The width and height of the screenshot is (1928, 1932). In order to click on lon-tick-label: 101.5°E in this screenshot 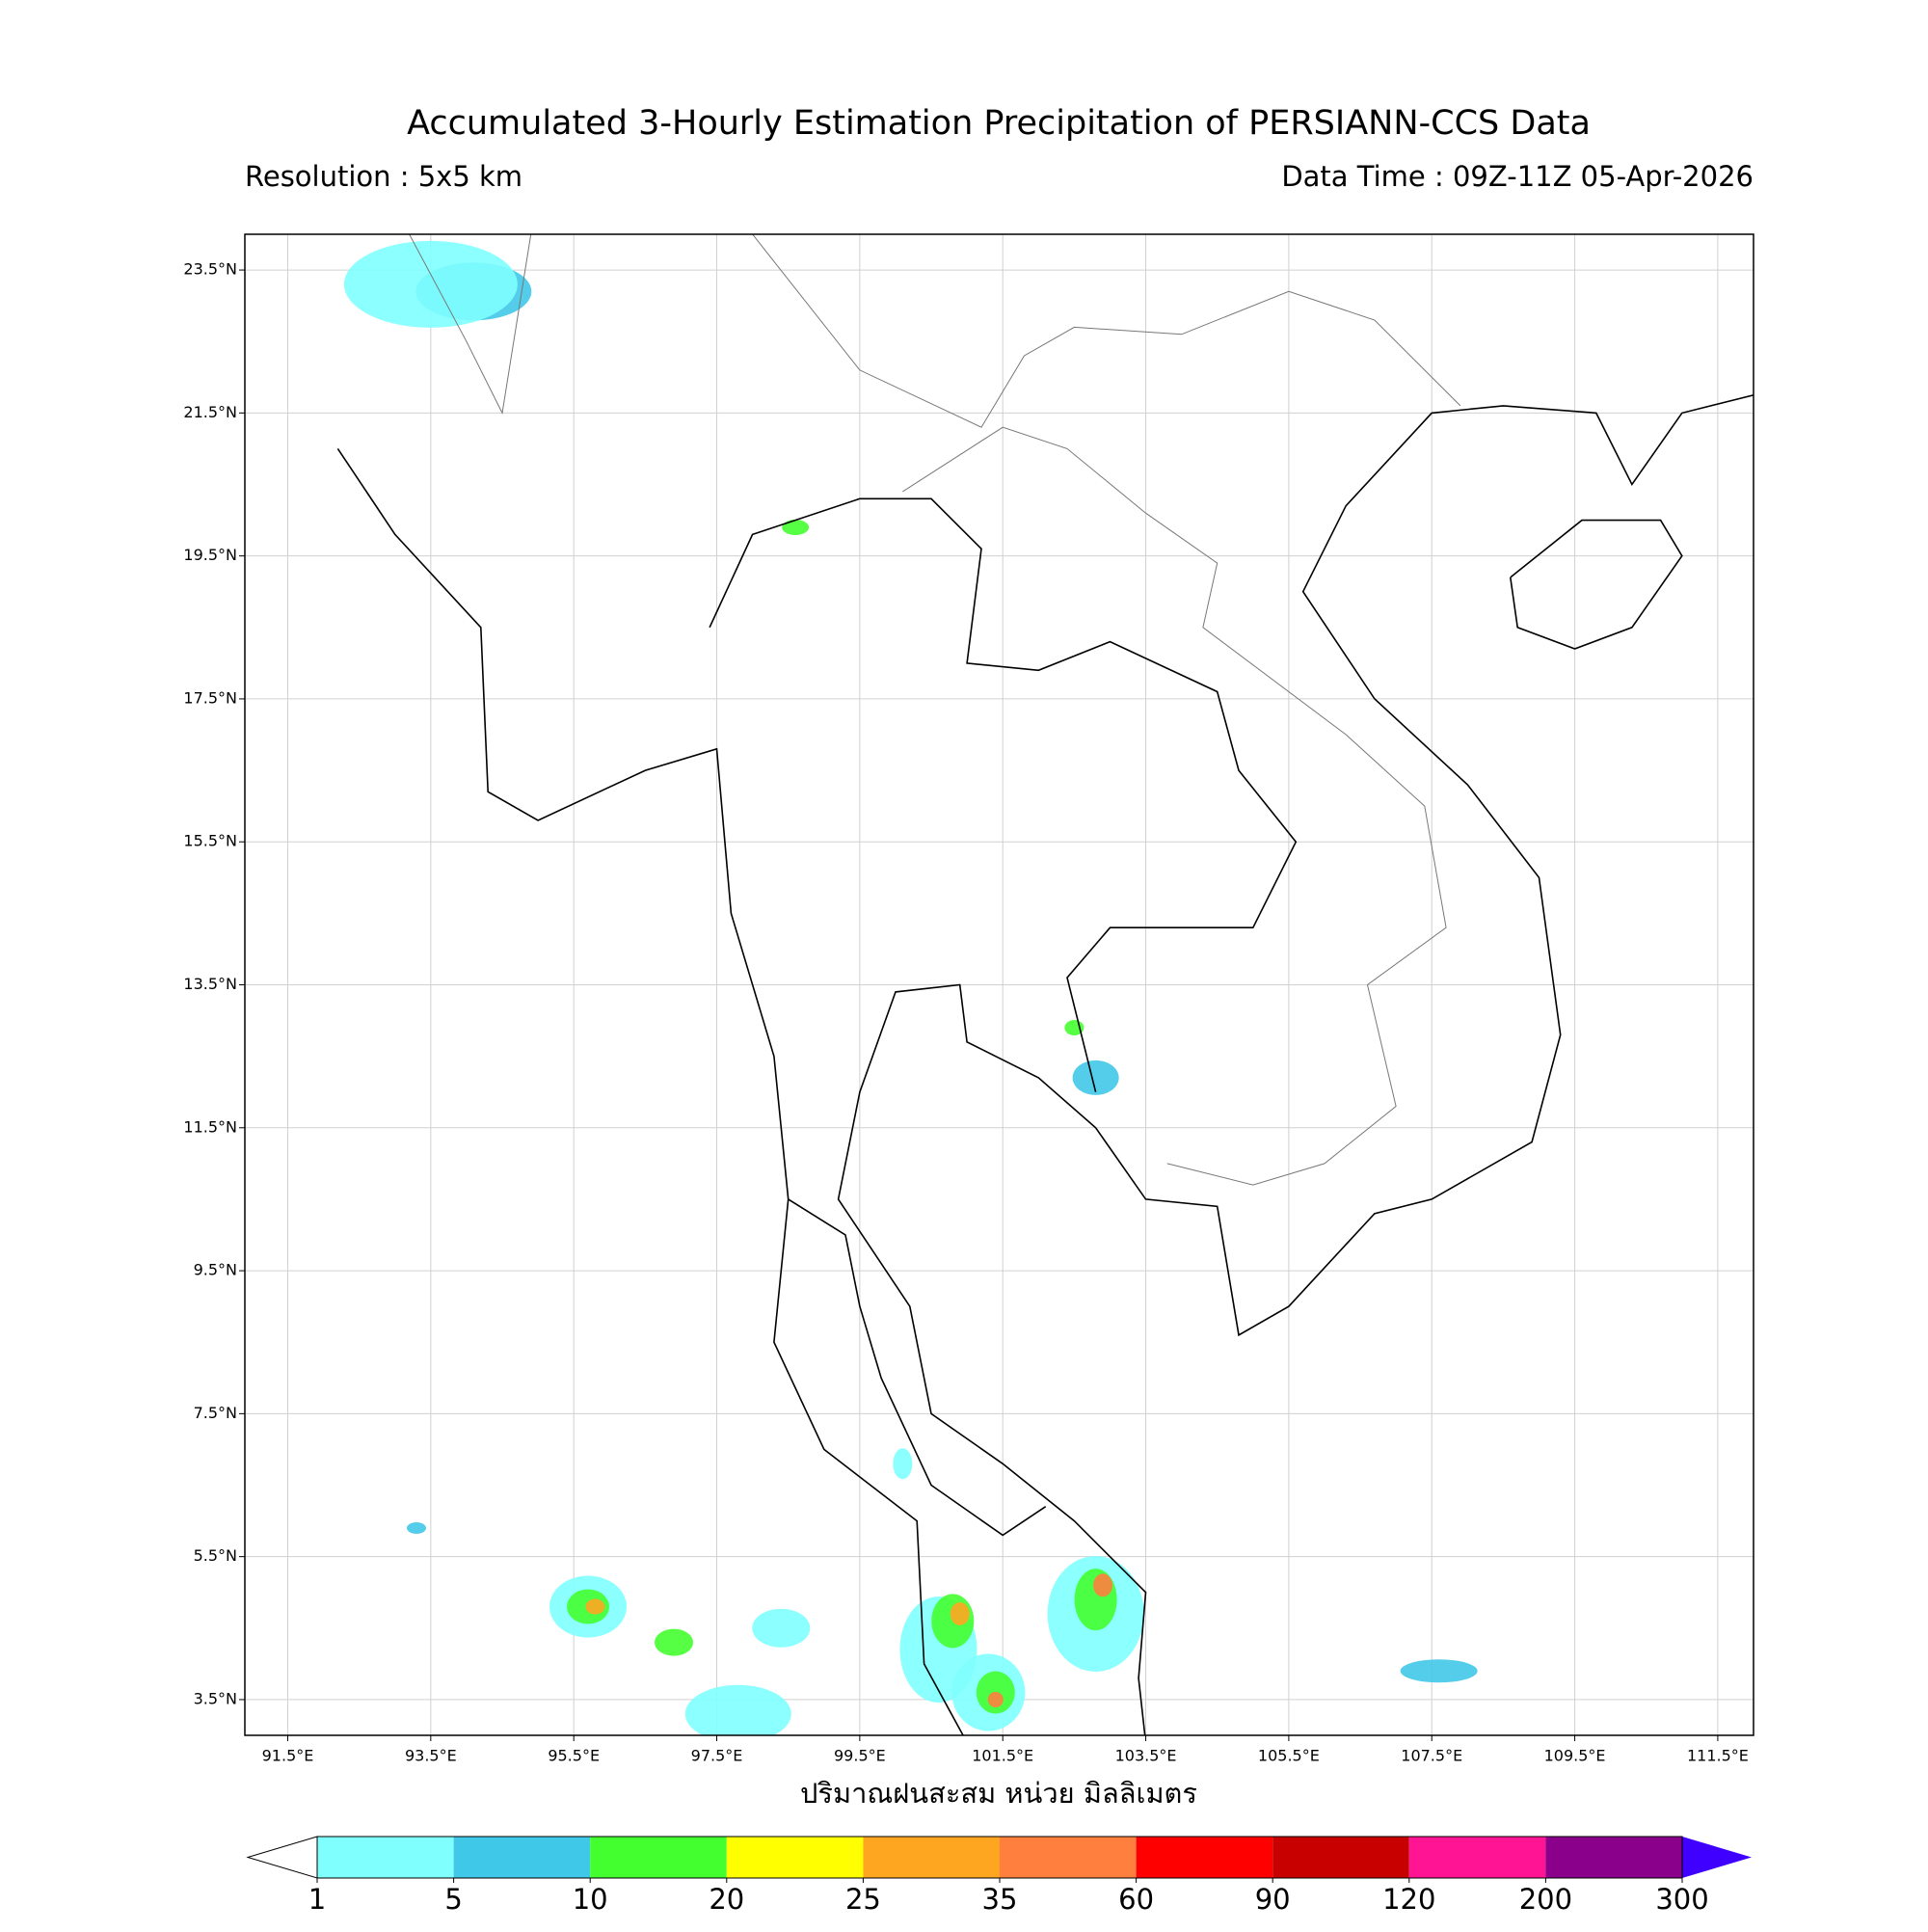, I will do `click(1002, 1756)`.